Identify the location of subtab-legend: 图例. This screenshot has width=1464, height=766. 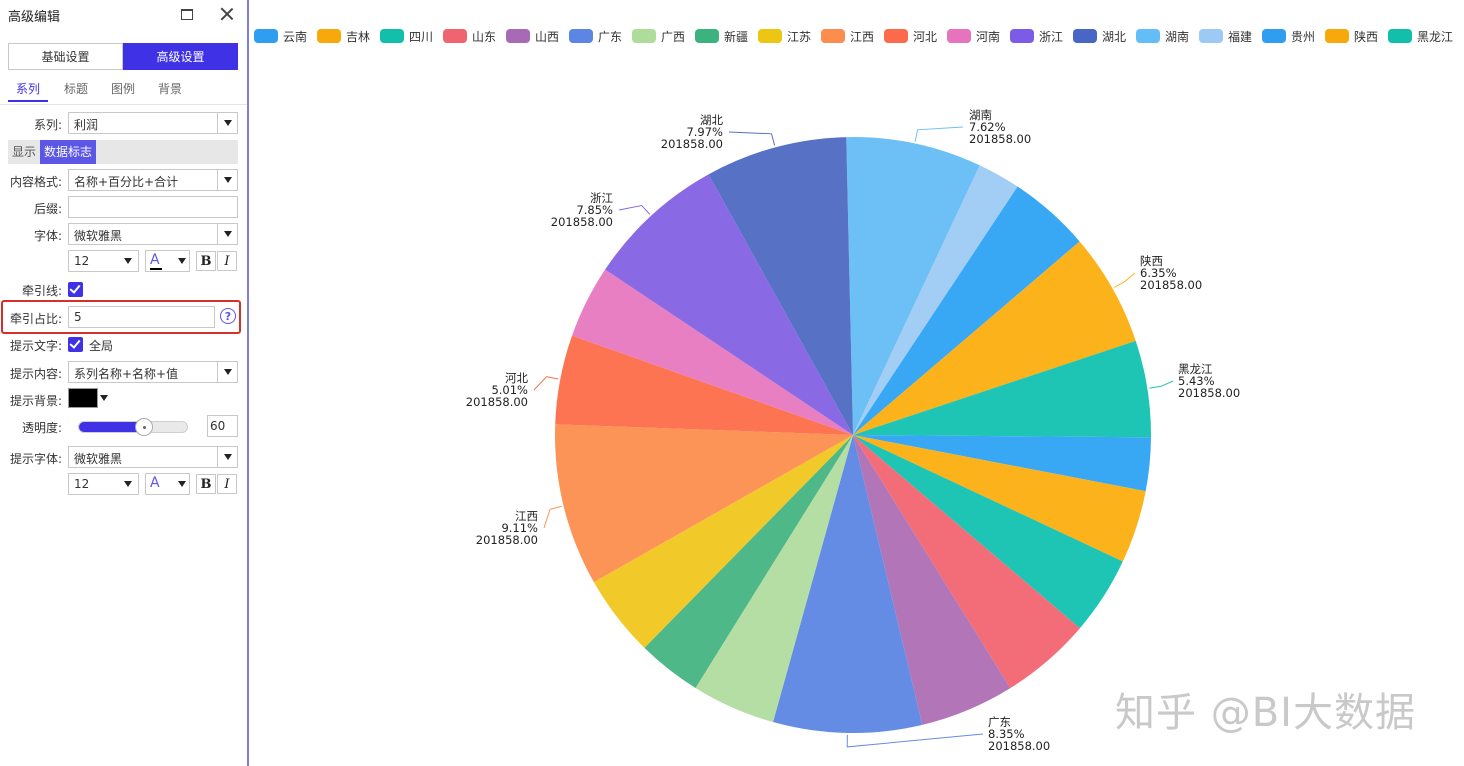
(123, 89).